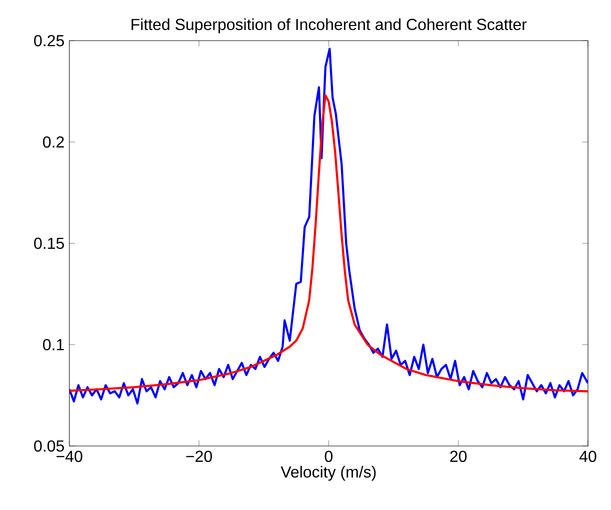 This screenshot has height=510, width=611. I want to click on x-tick-label: −40, so click(69, 456).